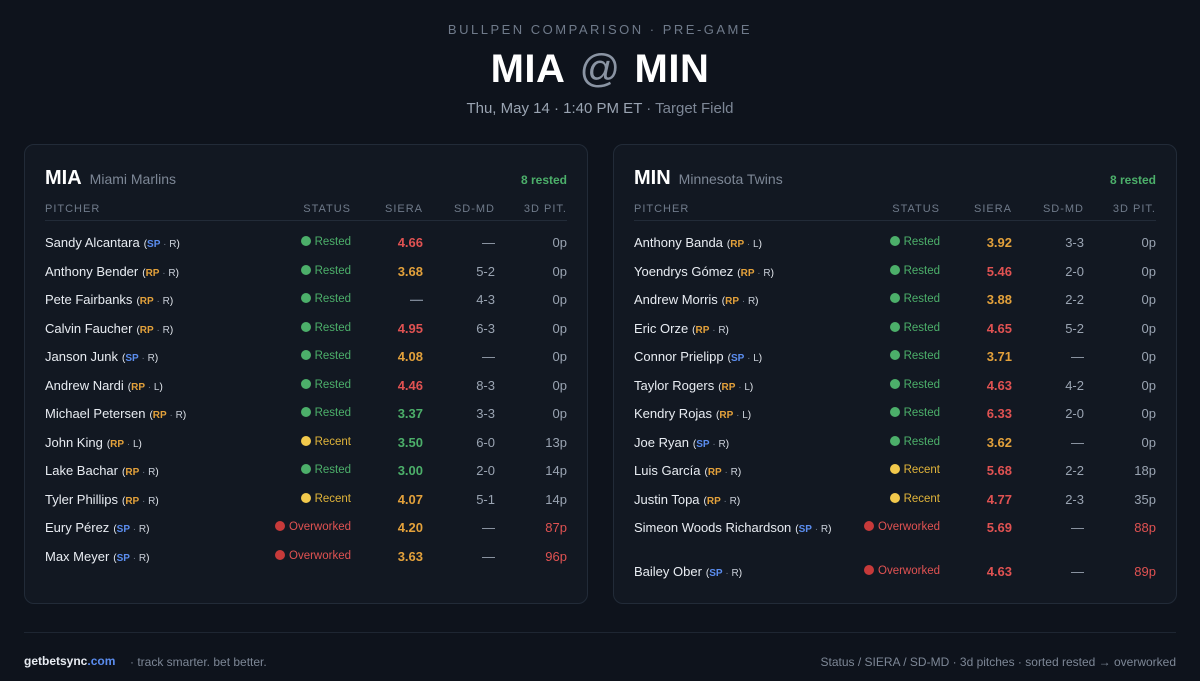 This screenshot has height=681, width=1200. Describe the element at coordinates (667, 470) in the screenshot. I see `pitcher-name: Luis García` at that location.